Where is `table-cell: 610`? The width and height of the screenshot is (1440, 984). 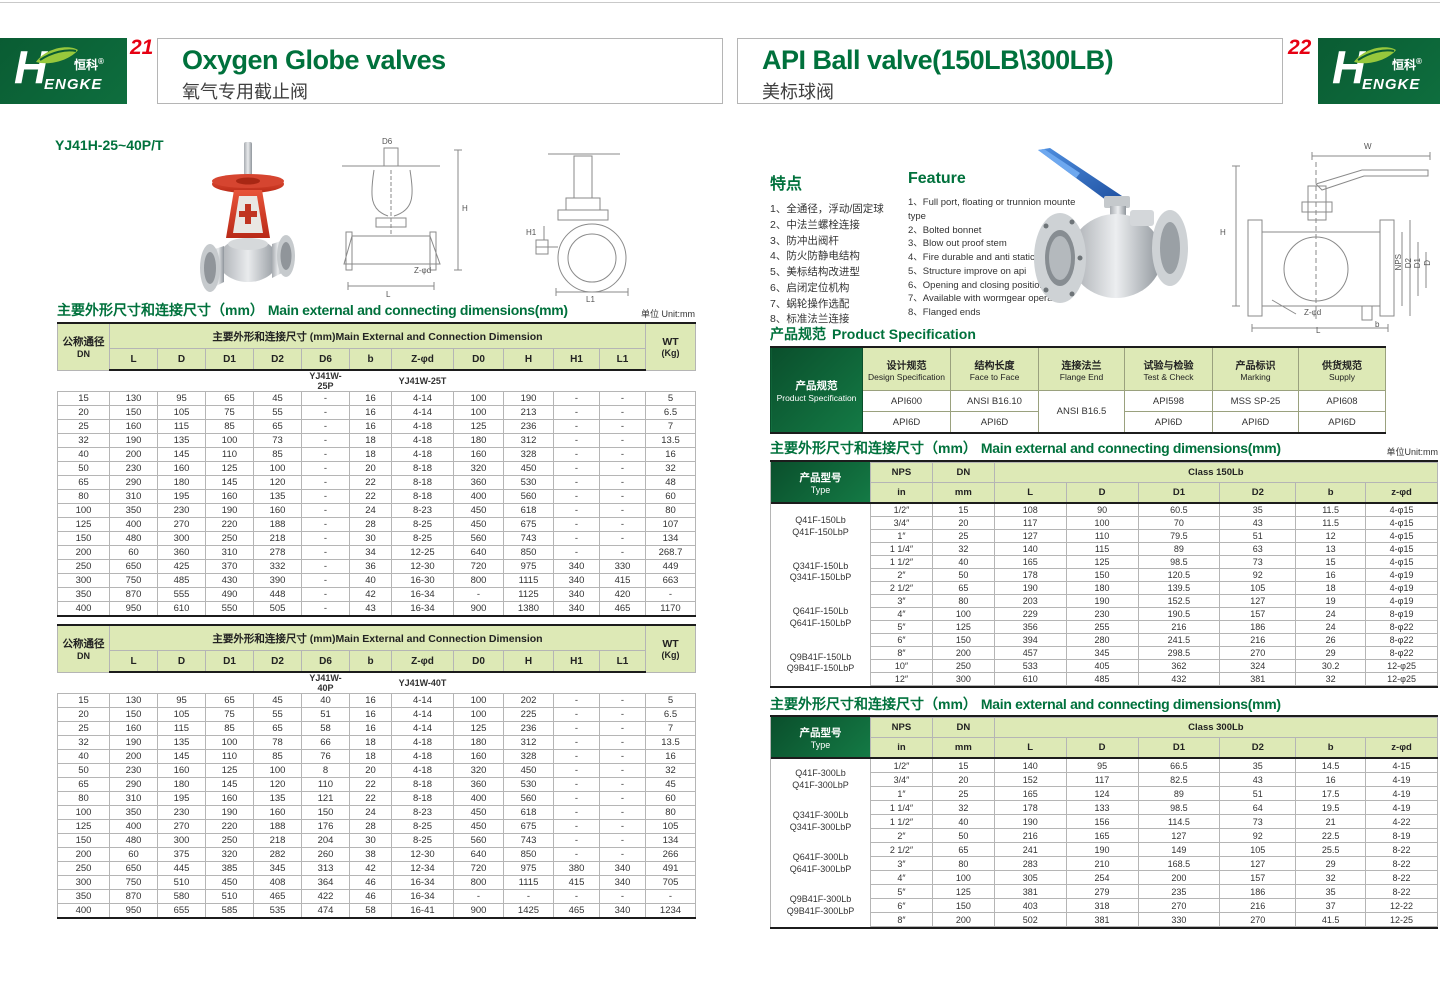 table-cell: 610 is located at coordinates (1030, 679).